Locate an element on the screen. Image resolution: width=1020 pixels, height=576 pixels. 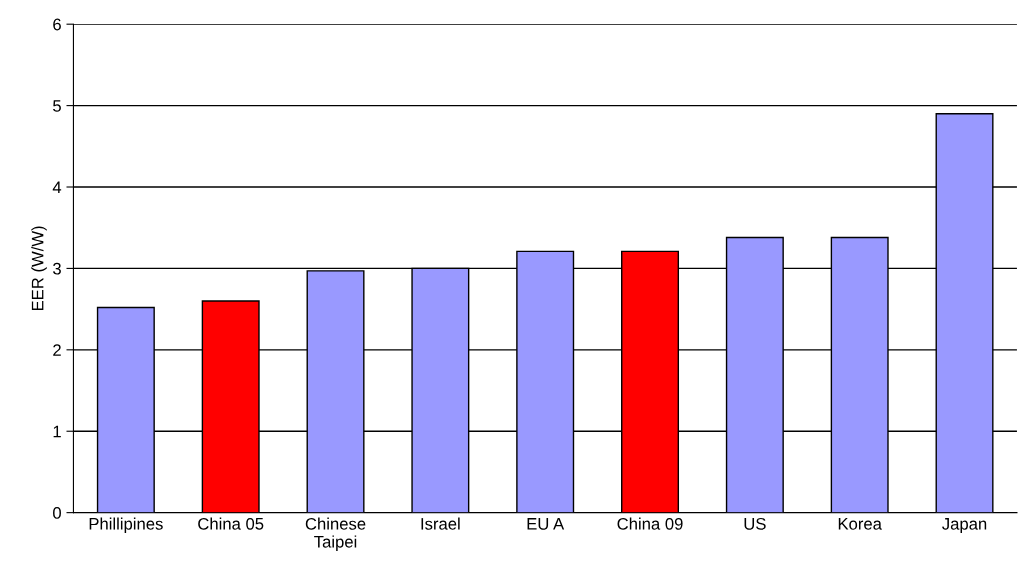
y-tick-label: 5 is located at coordinates (57, 106).